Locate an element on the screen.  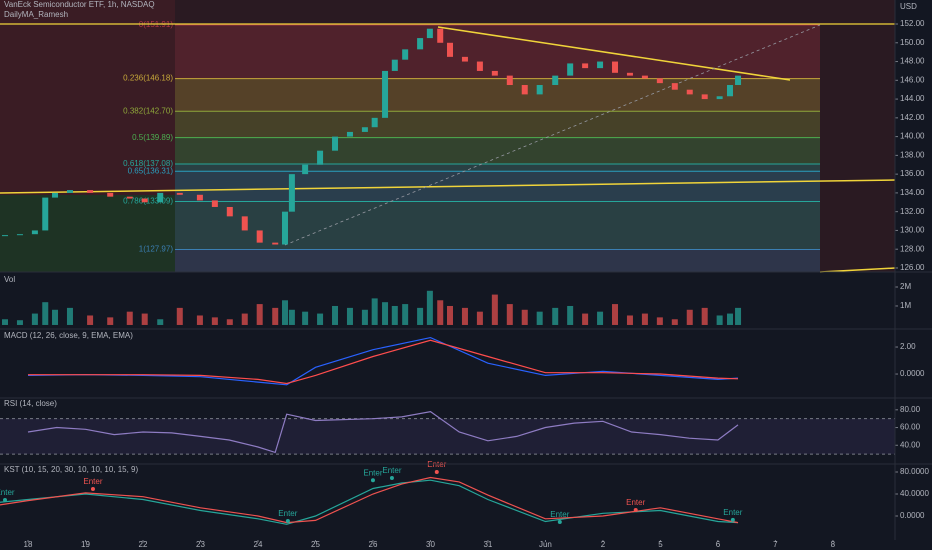
y-tick-label: 2M is located at coordinates (905, 286).